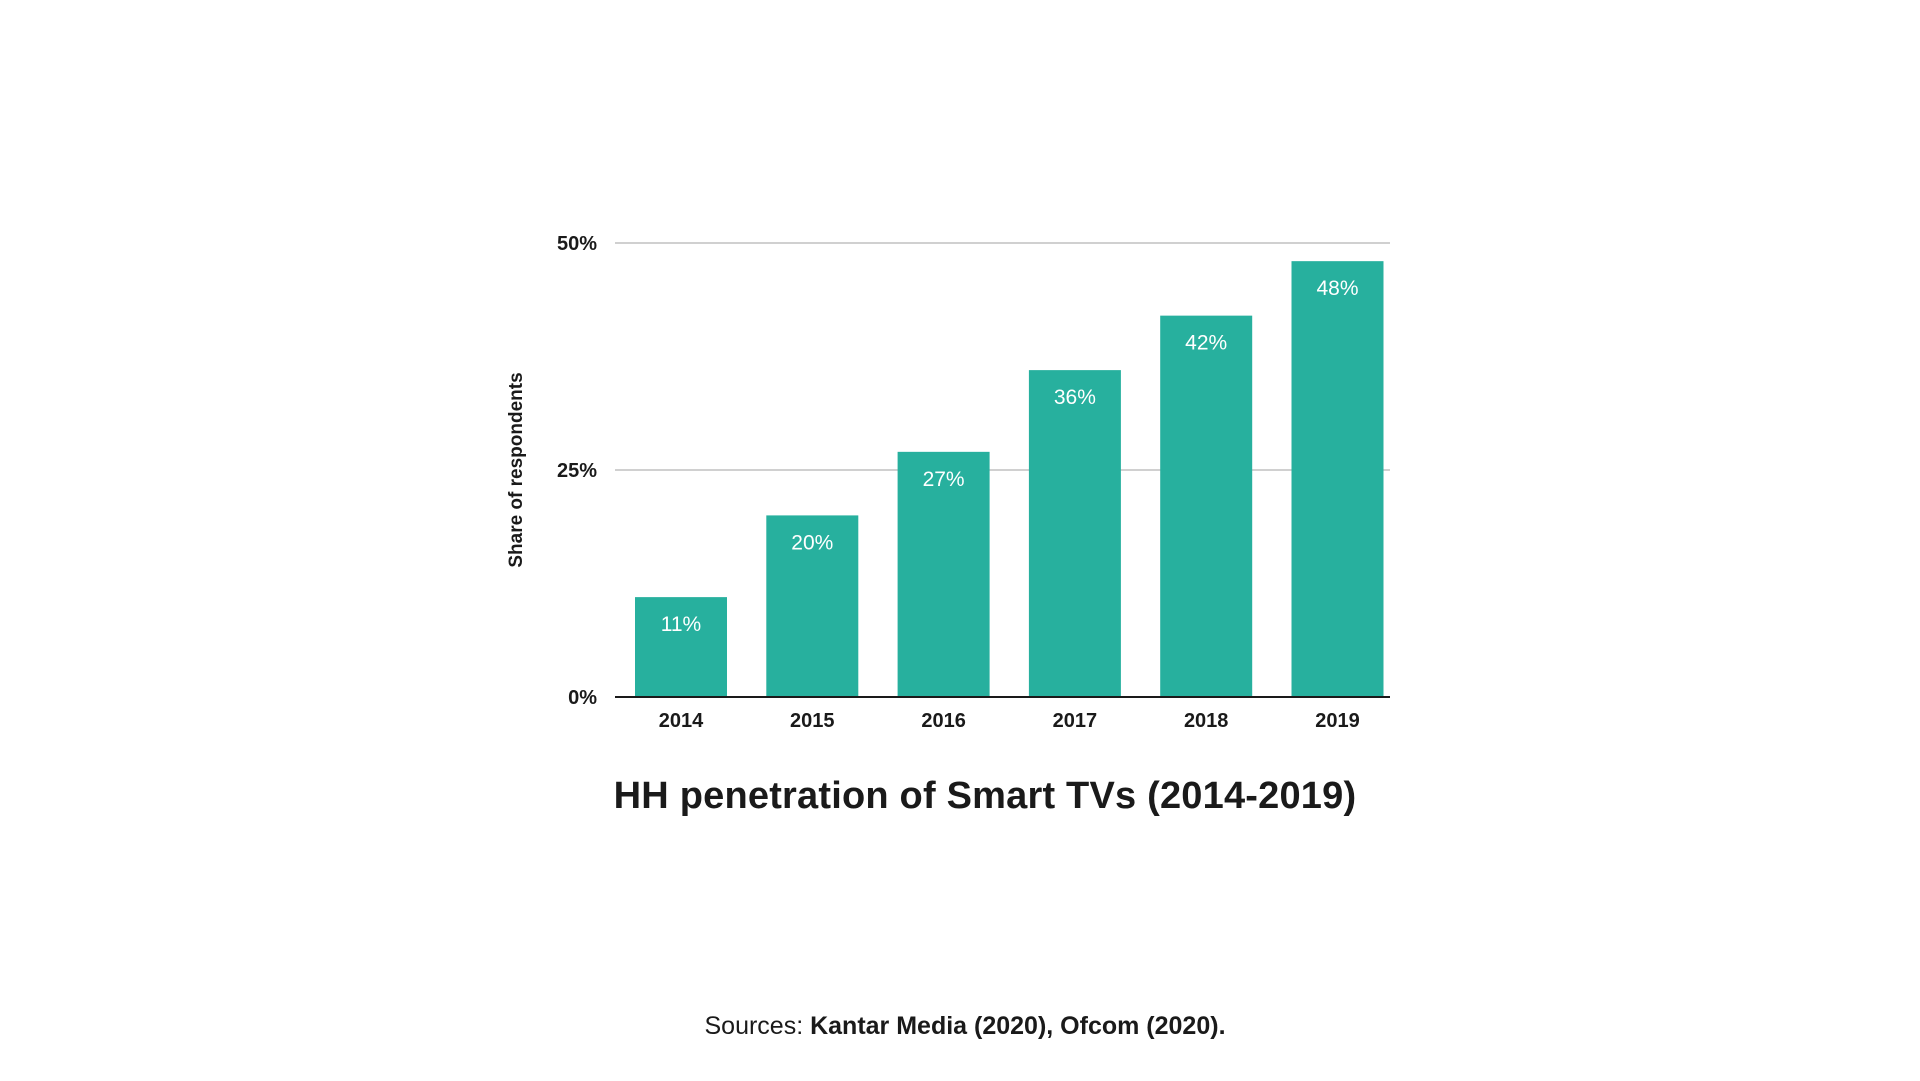 This screenshot has width=1920, height=1081. I want to click on x-tick-label: 2018, so click(1206, 721).